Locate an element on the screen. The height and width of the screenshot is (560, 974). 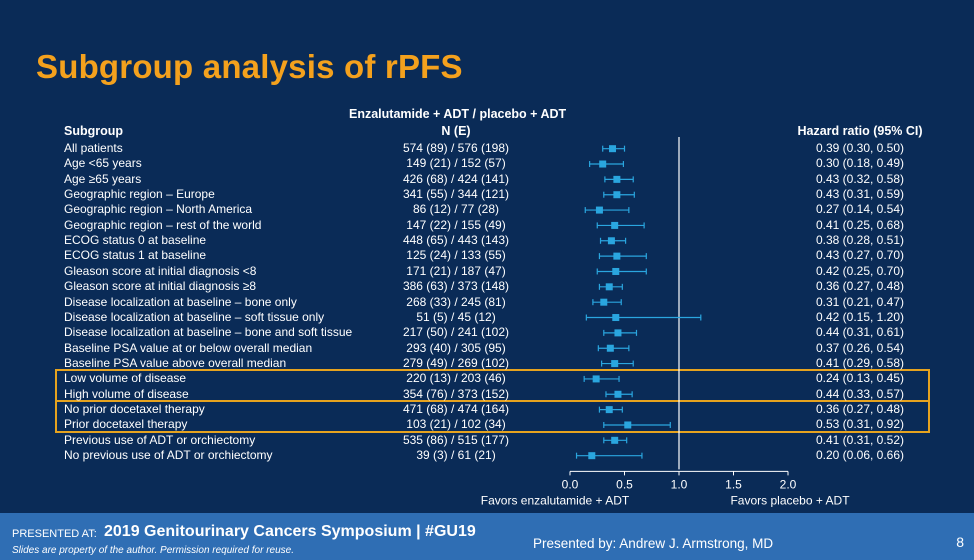
highlight-box is located at coordinates (492, 416).